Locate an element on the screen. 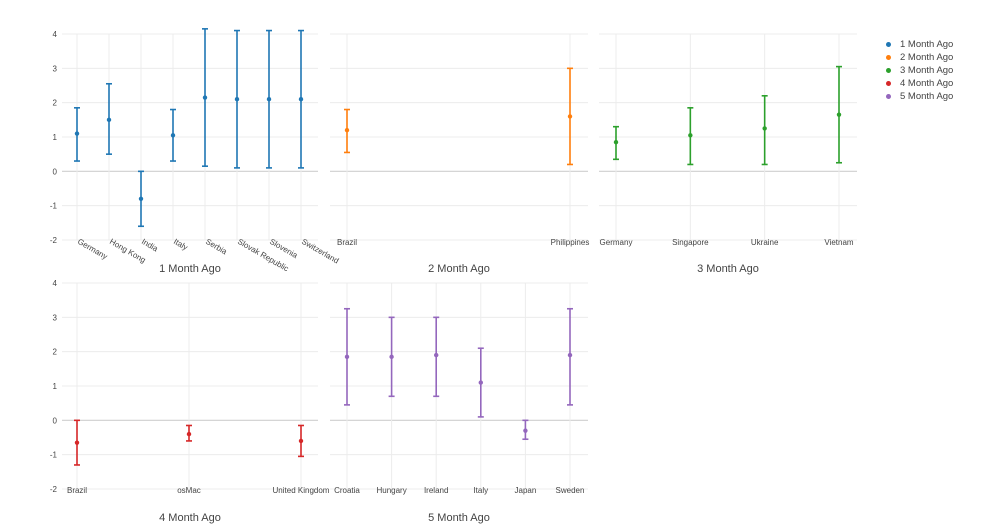 The height and width of the screenshot is (531, 1000). panel-title: 2 Month Ago is located at coordinates (459, 269).